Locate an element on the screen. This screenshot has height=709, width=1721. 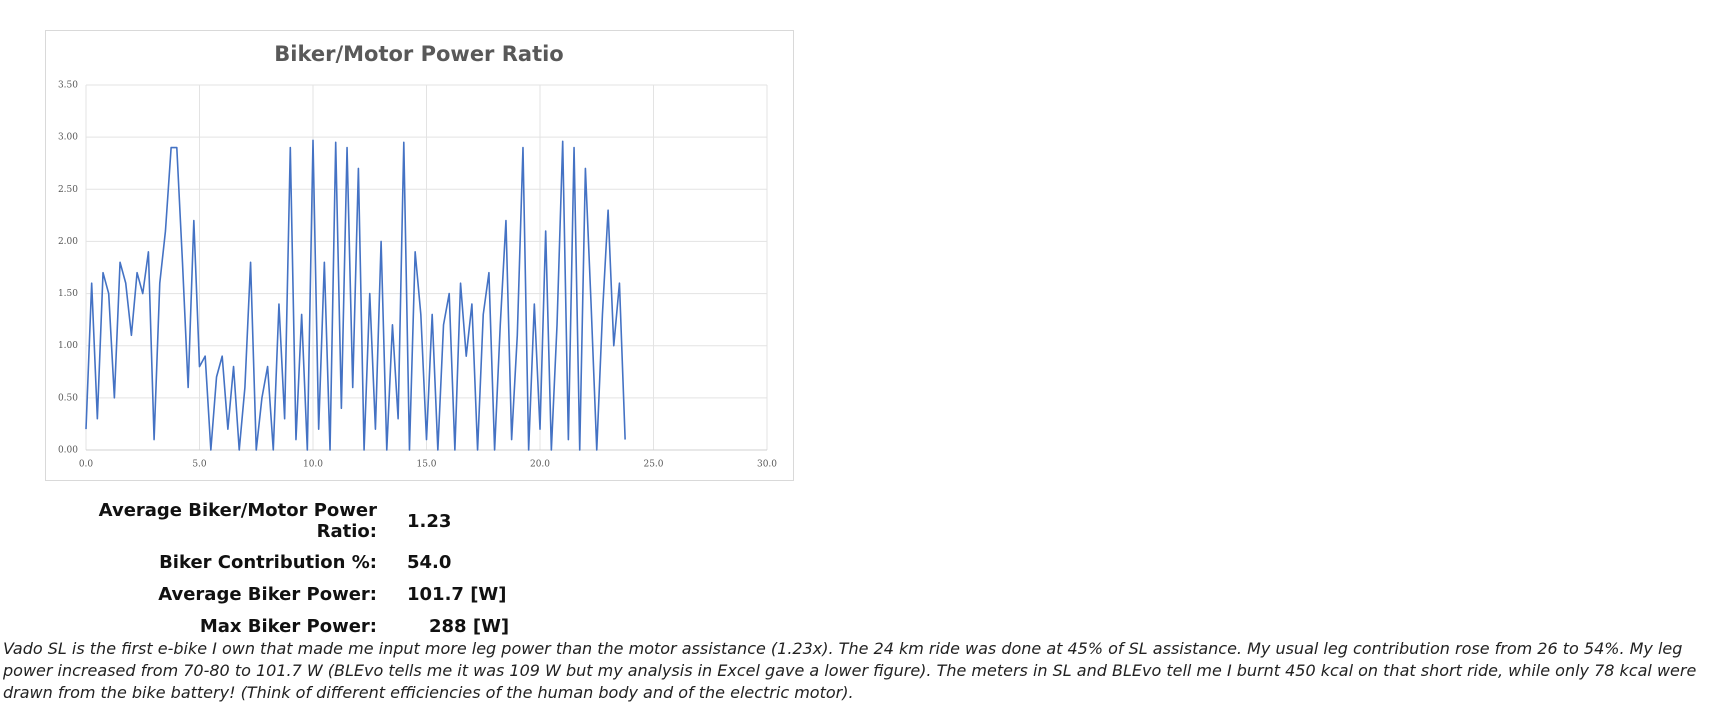
y-tick-label: 3.50 is located at coordinates (68, 86).